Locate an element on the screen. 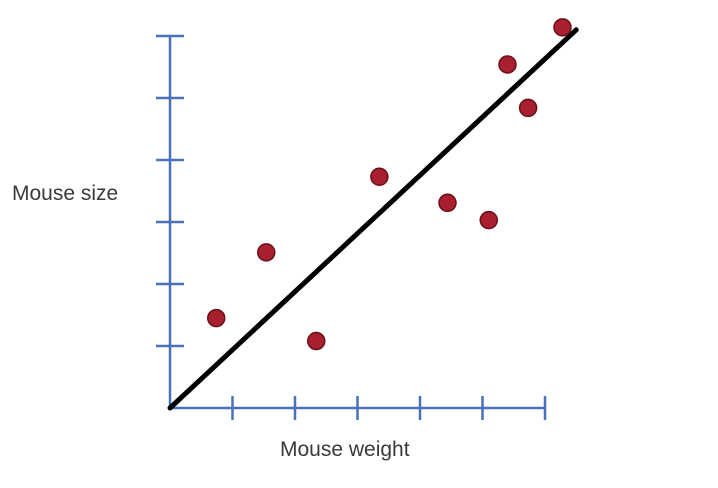 This screenshot has width=718, height=488. x-axis-label: Mouse weight is located at coordinates (345, 449).